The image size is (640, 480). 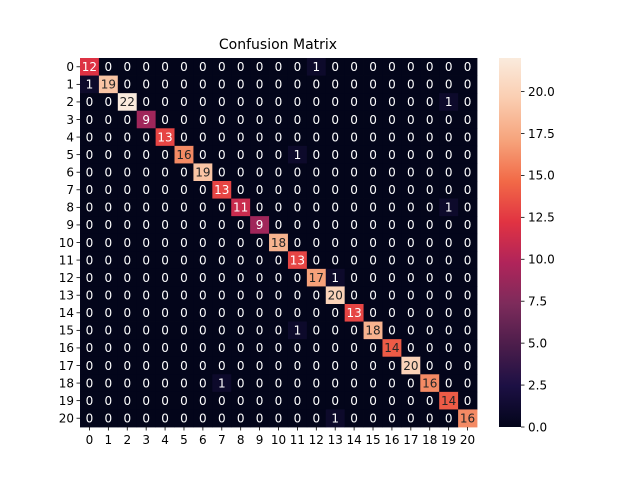 What do you see at coordinates (372, 440) in the screenshot?
I see `x-tick-label: 15` at bounding box center [372, 440].